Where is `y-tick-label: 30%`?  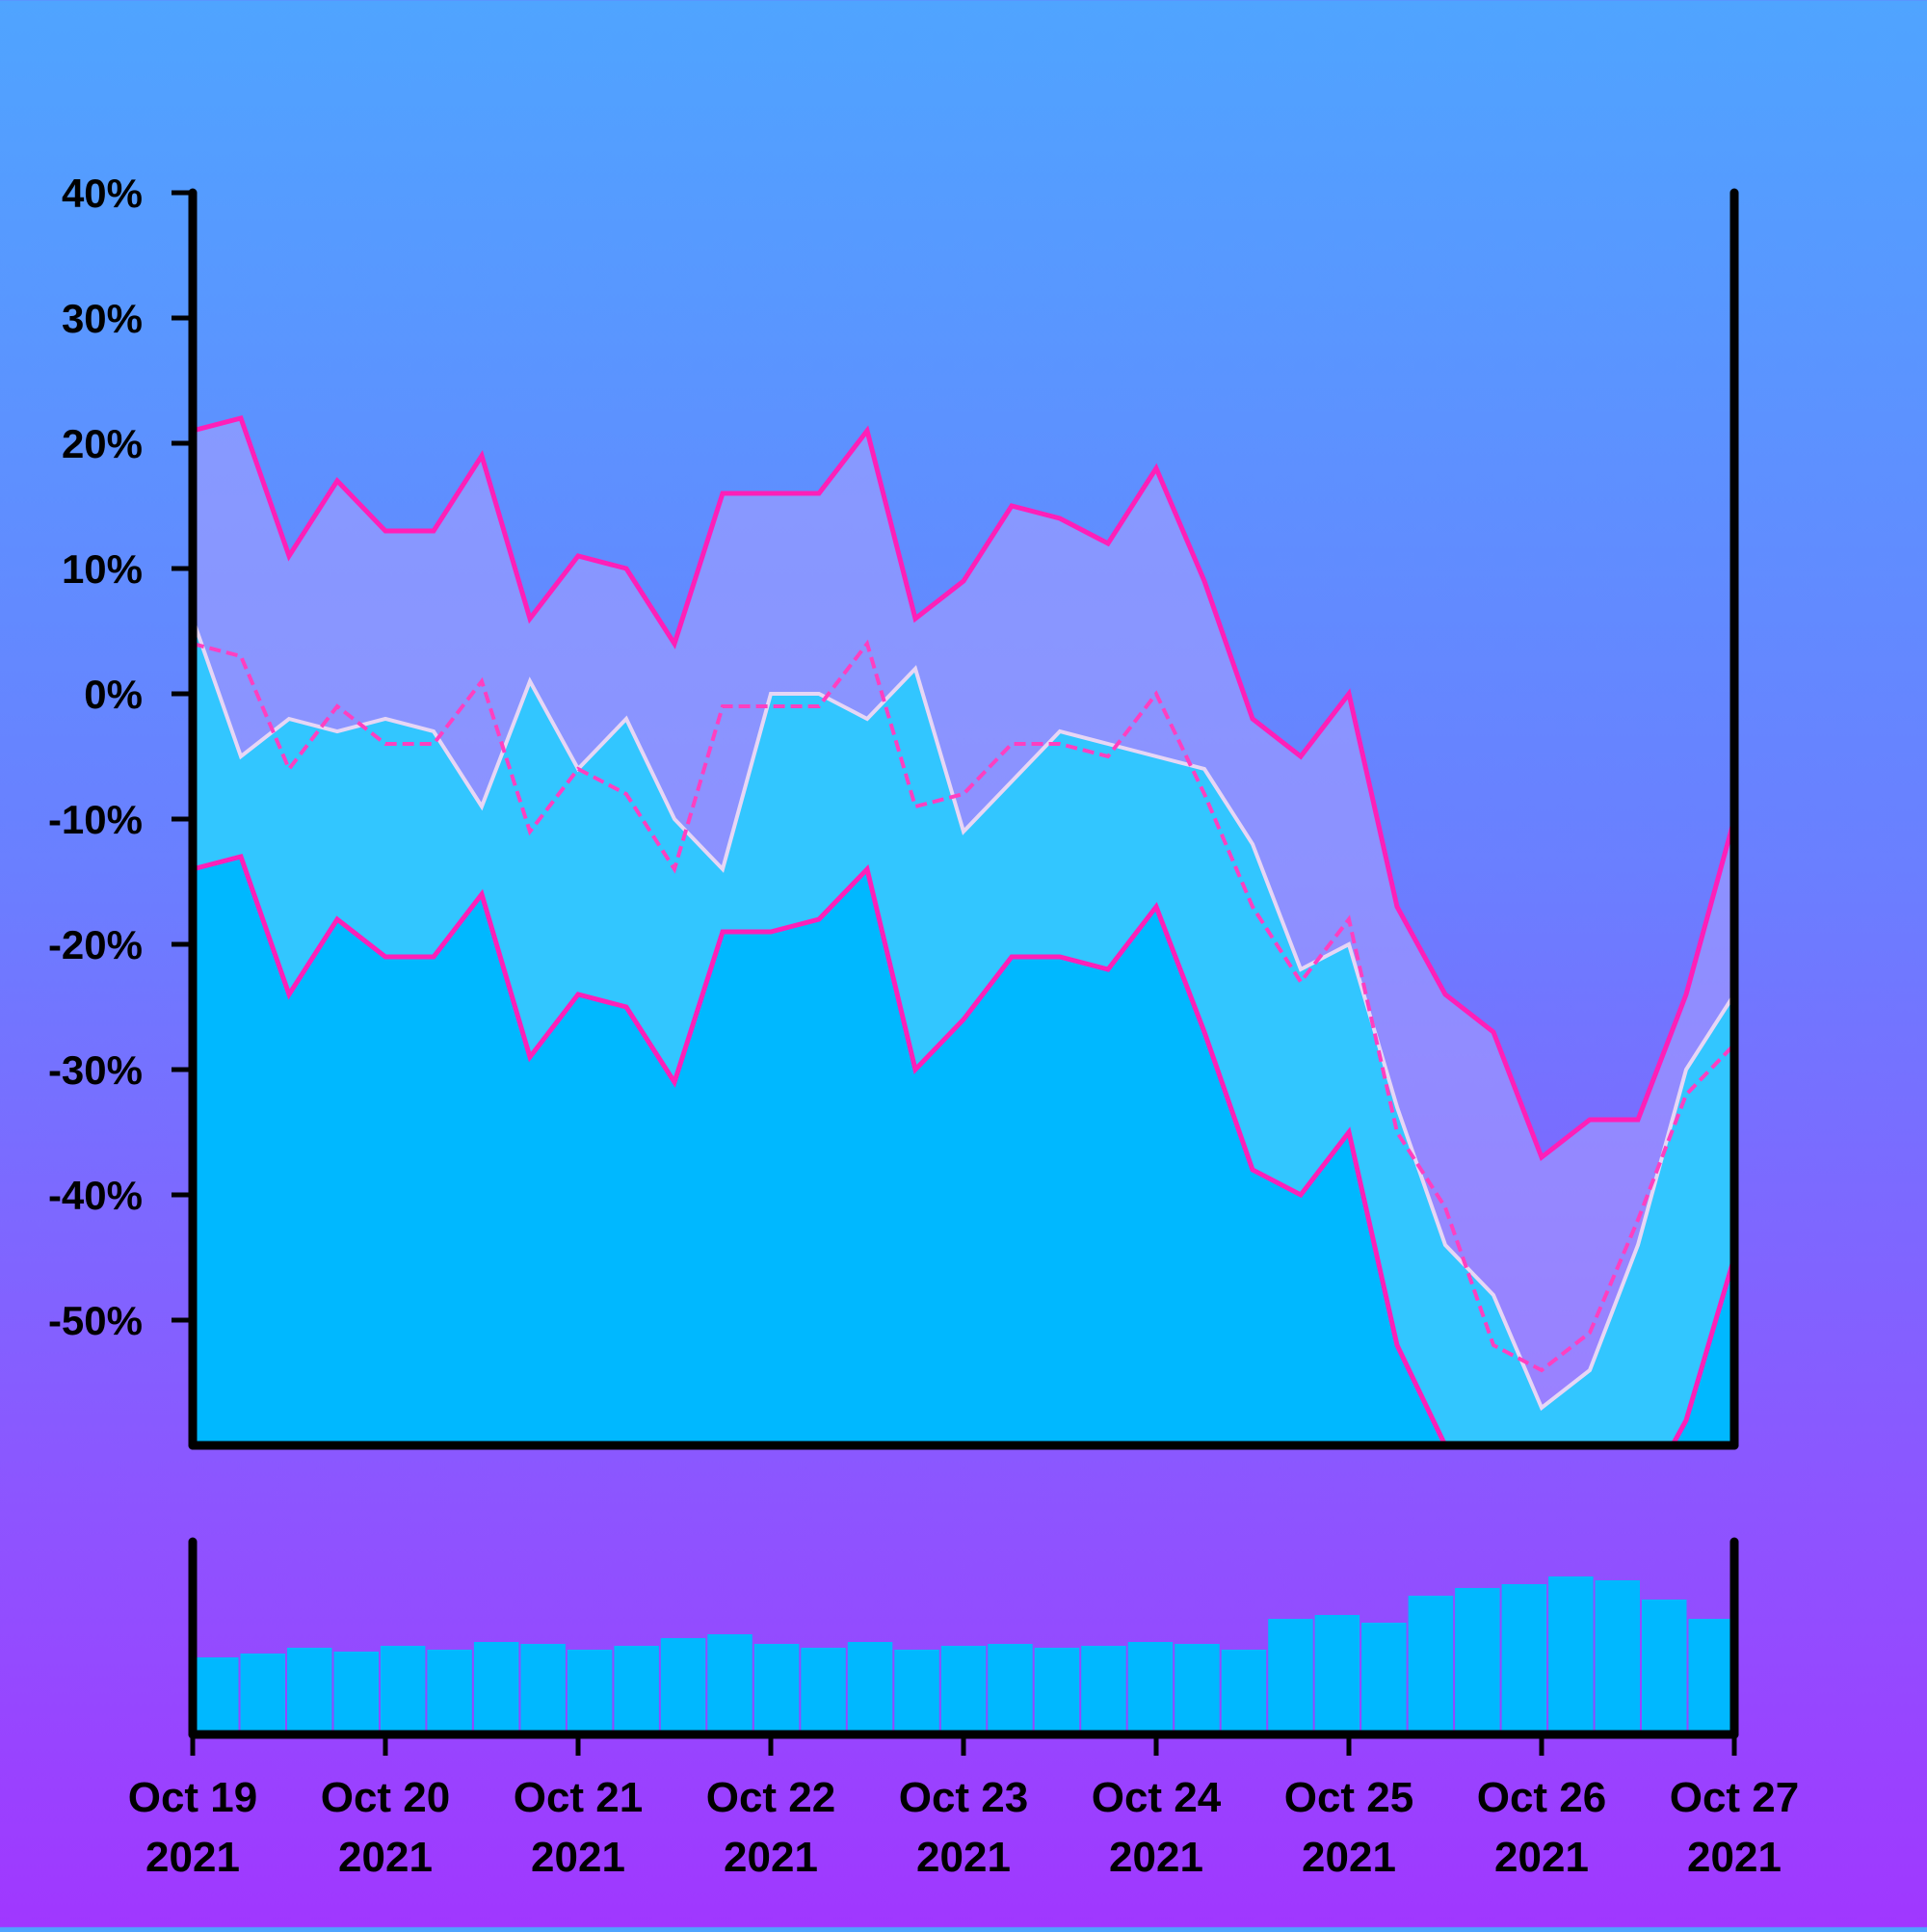 y-tick-label: 30% is located at coordinates (103, 318).